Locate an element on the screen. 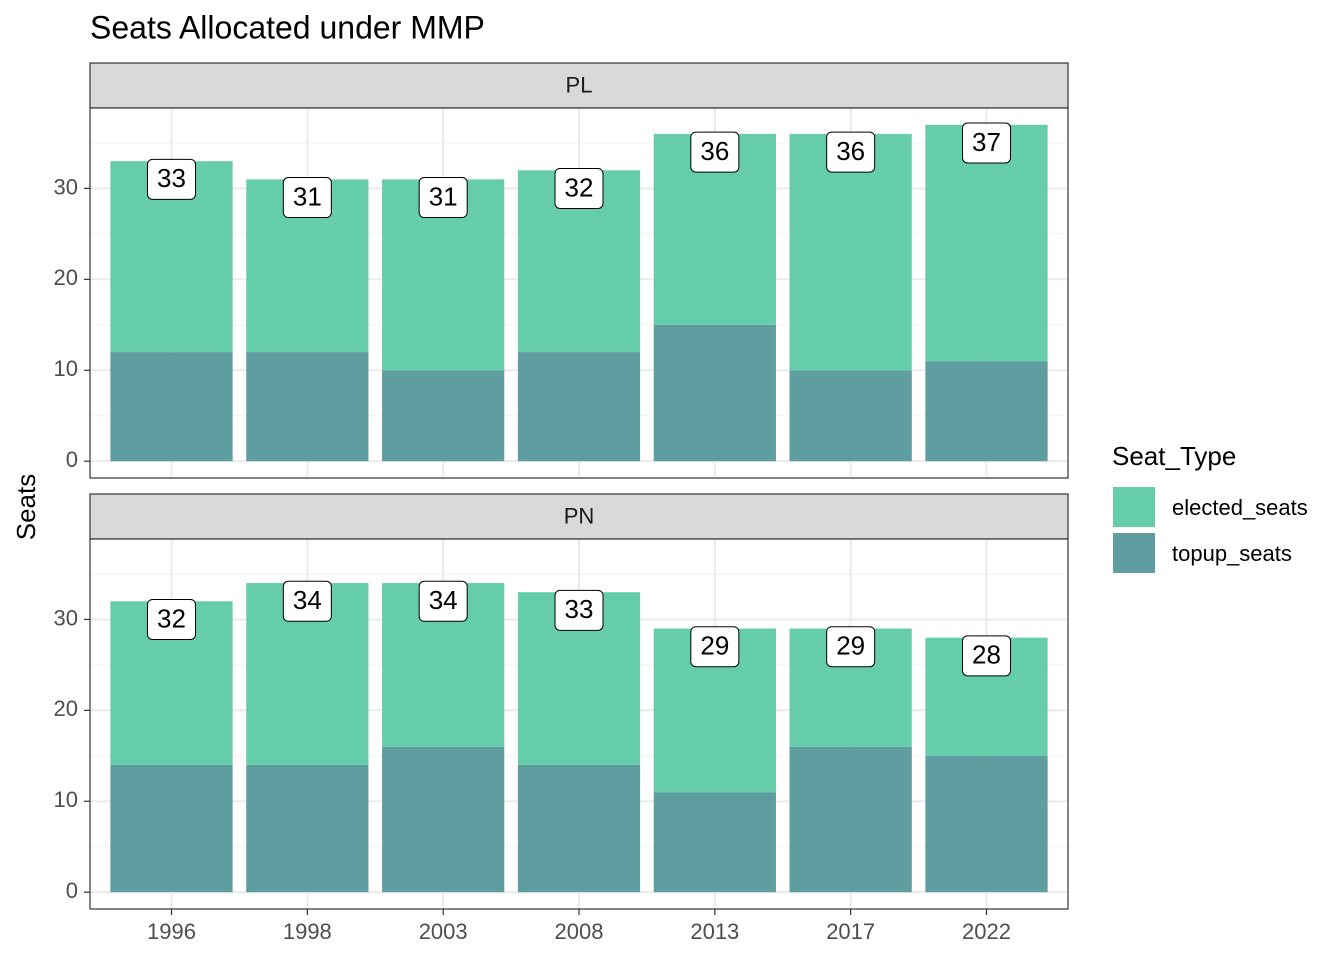 The width and height of the screenshot is (1344, 960). data-label: 28 is located at coordinates (986, 655).